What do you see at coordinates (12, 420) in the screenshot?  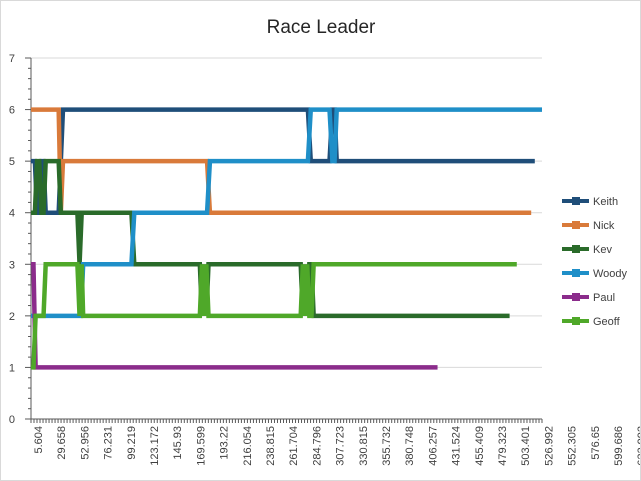 I see `y-tick-label: 0` at bounding box center [12, 420].